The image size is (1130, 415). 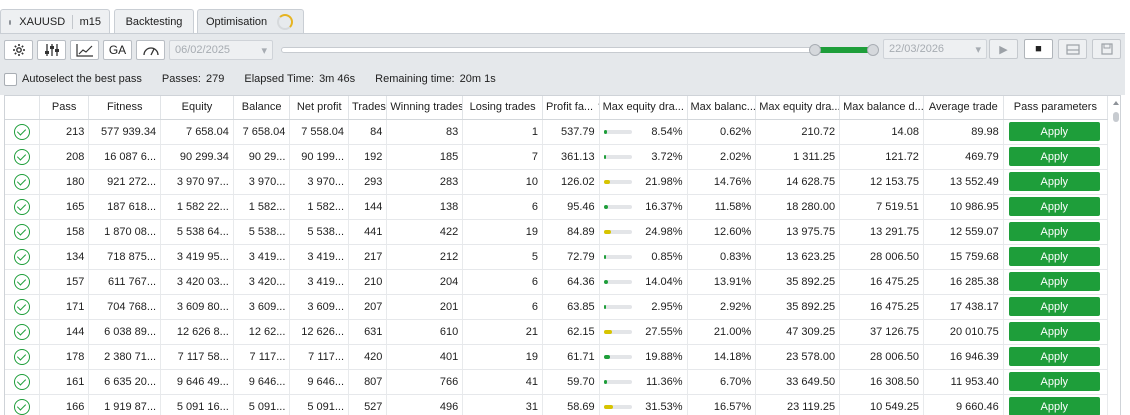 What do you see at coordinates (643, 382) in the screenshot?
I see `cell-max-equity-dd-pct: 11.36%` at bounding box center [643, 382].